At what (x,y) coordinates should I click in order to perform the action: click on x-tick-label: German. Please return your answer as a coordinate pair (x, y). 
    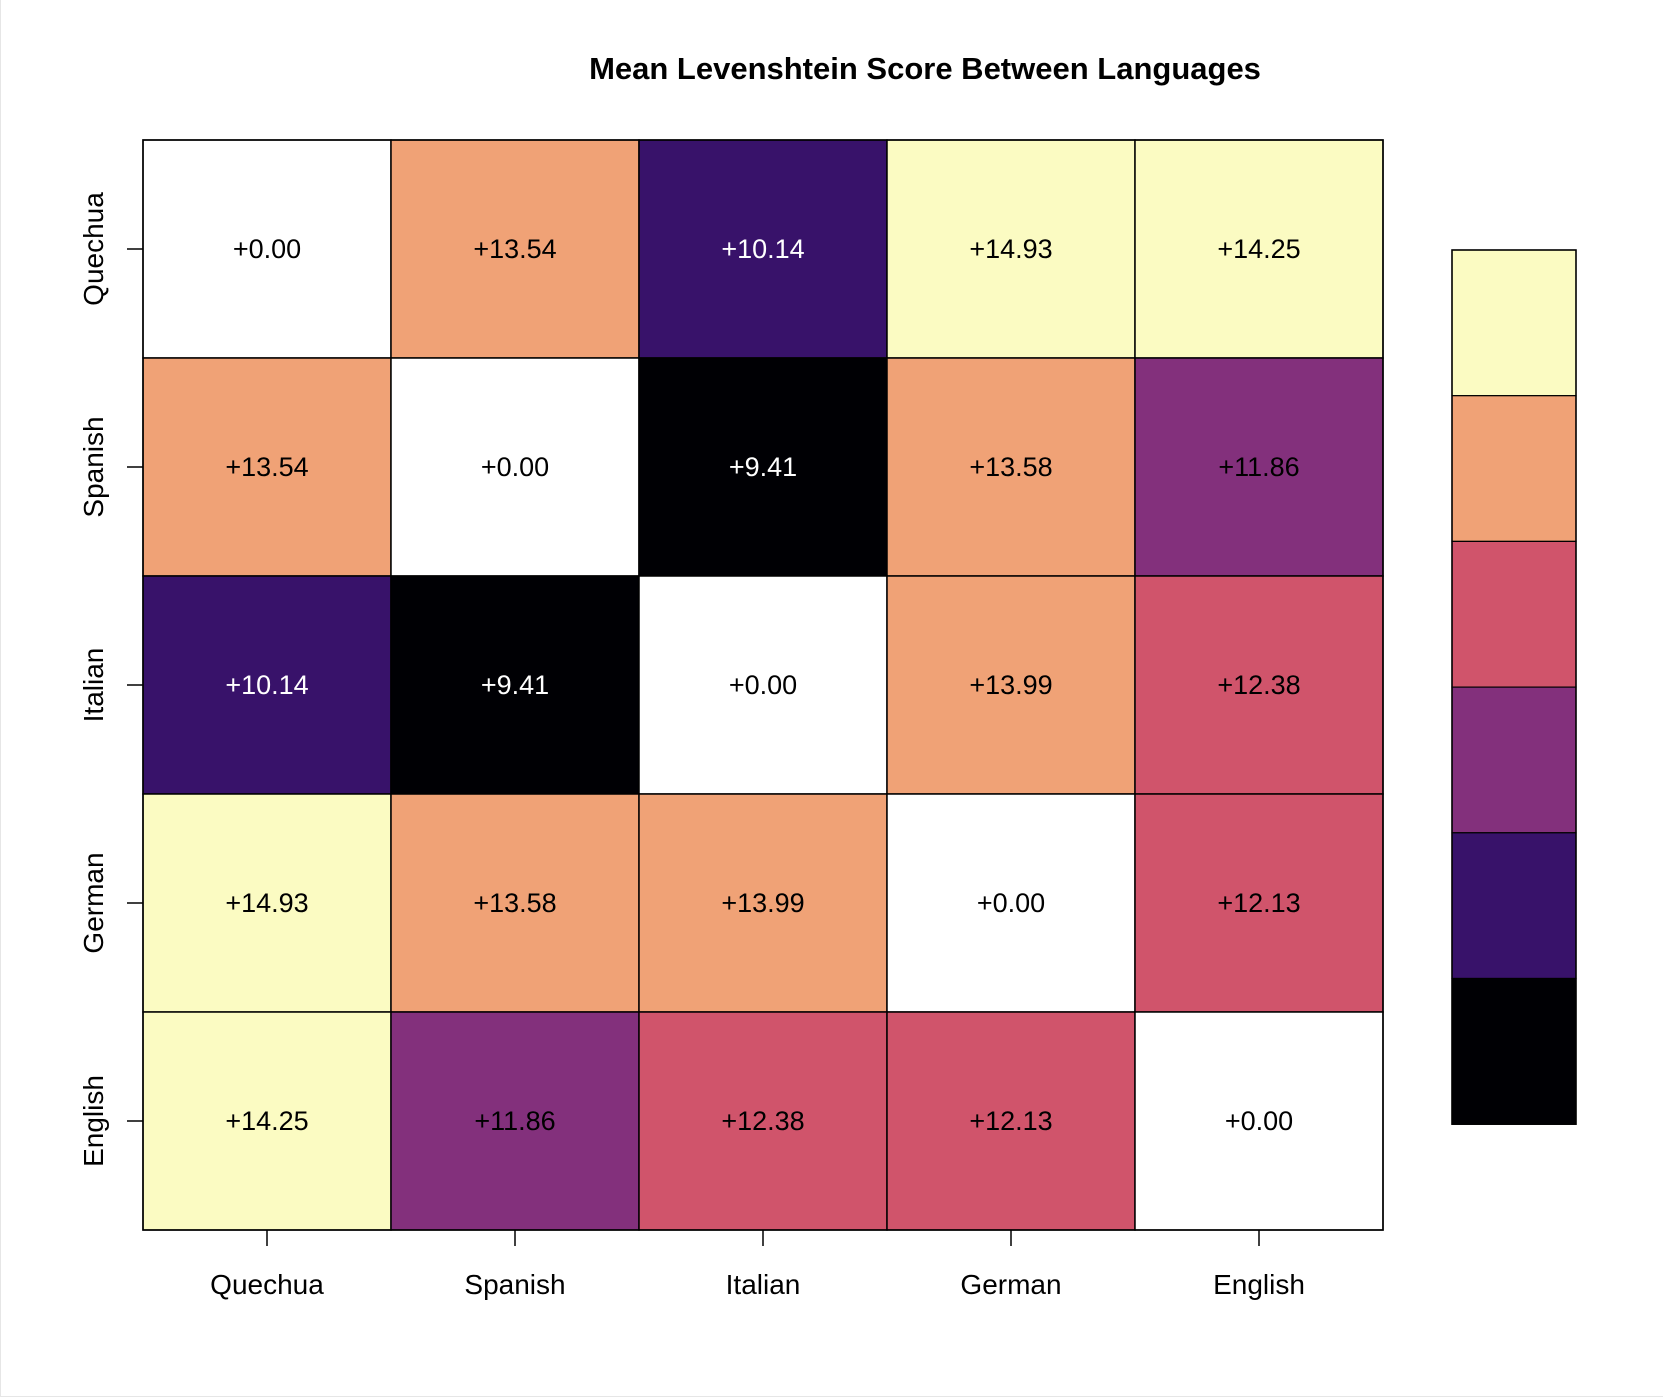
    Looking at the image, I should click on (1010, 1284).